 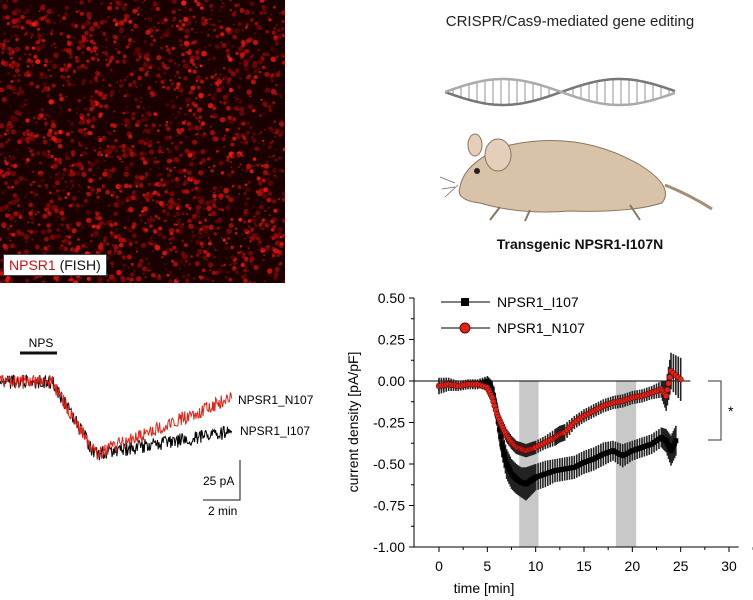 I want to click on x-tick-label: 25, so click(x=681, y=566).